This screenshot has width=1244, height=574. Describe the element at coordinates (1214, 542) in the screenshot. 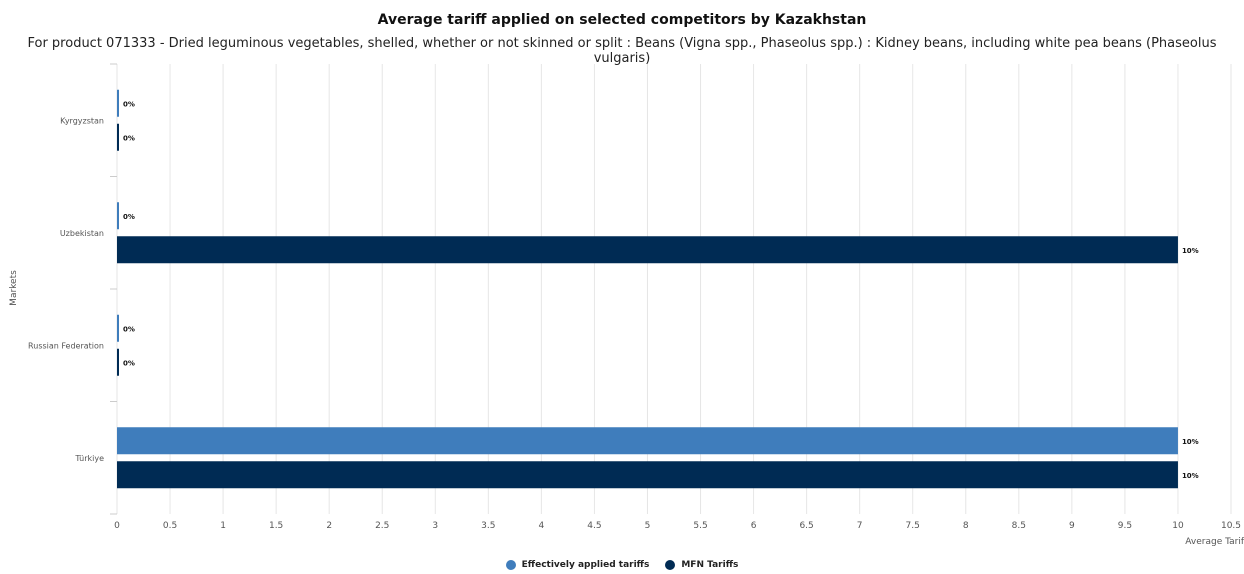

I see `x-axis-label: Average Tarif` at that location.